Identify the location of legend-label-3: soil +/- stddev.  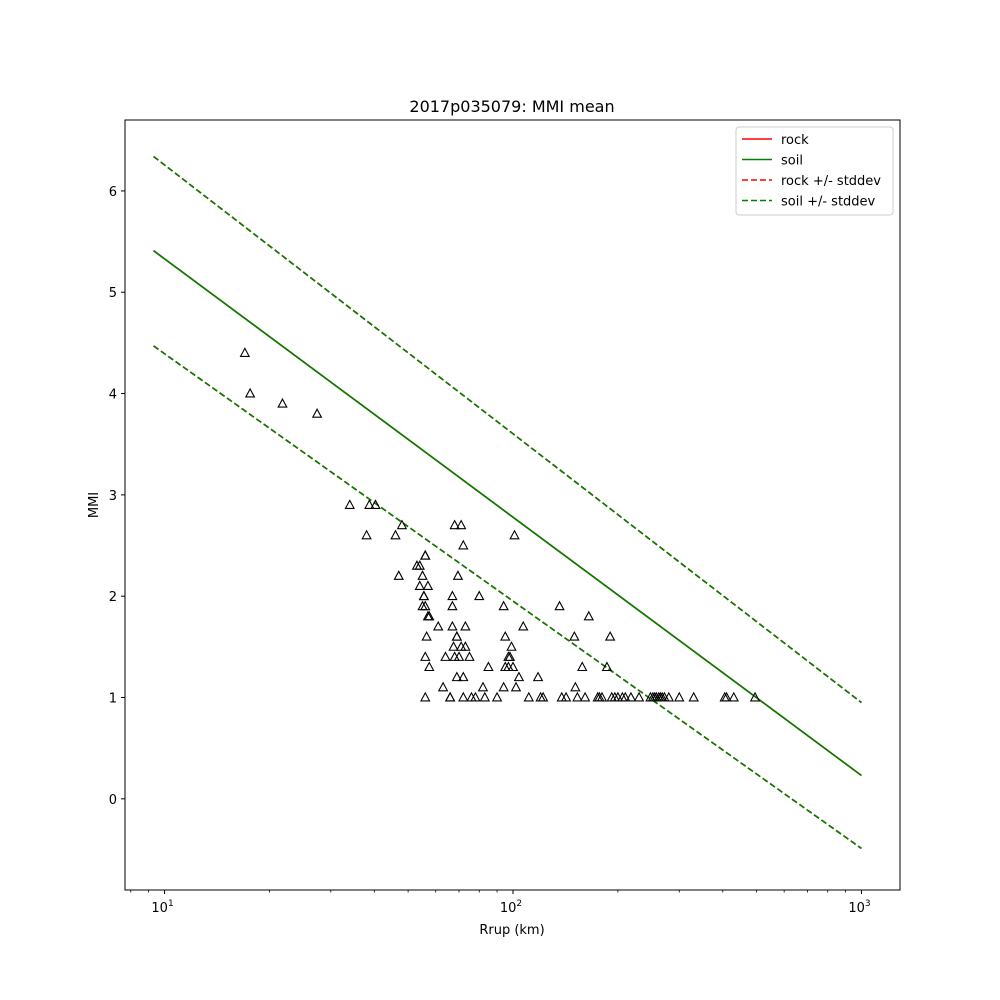
(828, 202).